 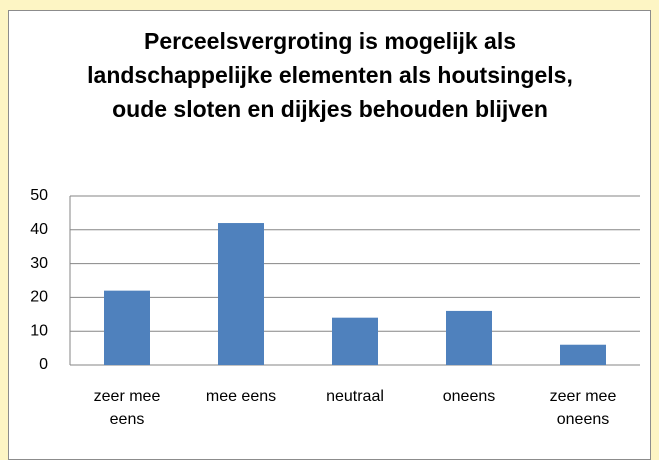 I want to click on y-tick-label: 0, so click(x=43, y=364).